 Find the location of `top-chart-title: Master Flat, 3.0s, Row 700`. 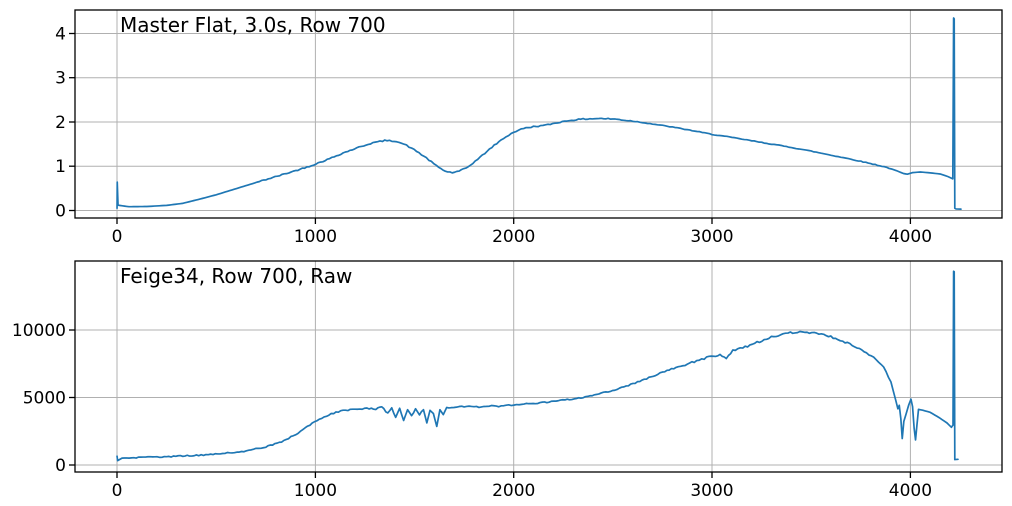

top-chart-title: Master Flat, 3.0s, Row 700 is located at coordinates (253, 25).